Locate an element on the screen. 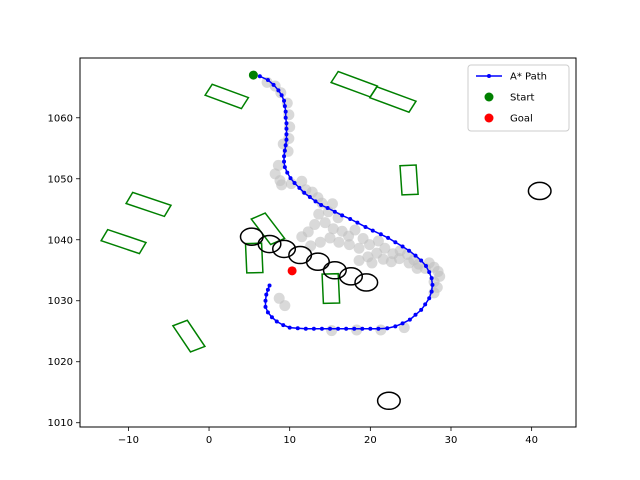 The height and width of the screenshot is (480, 640). x-tick-label: 30 is located at coordinates (451, 440).